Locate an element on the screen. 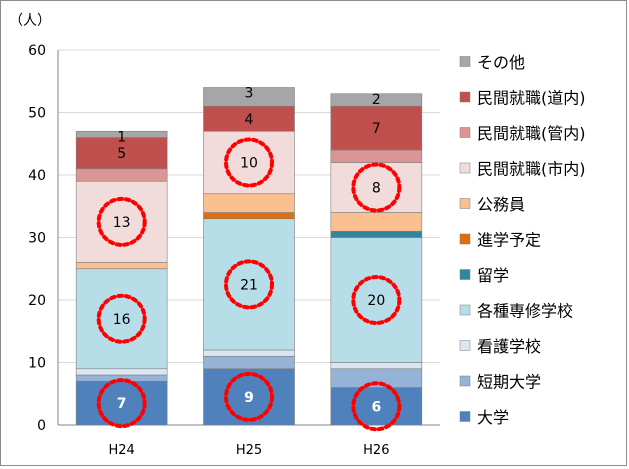 The image size is (629, 469). data-label: 2 is located at coordinates (376, 100).